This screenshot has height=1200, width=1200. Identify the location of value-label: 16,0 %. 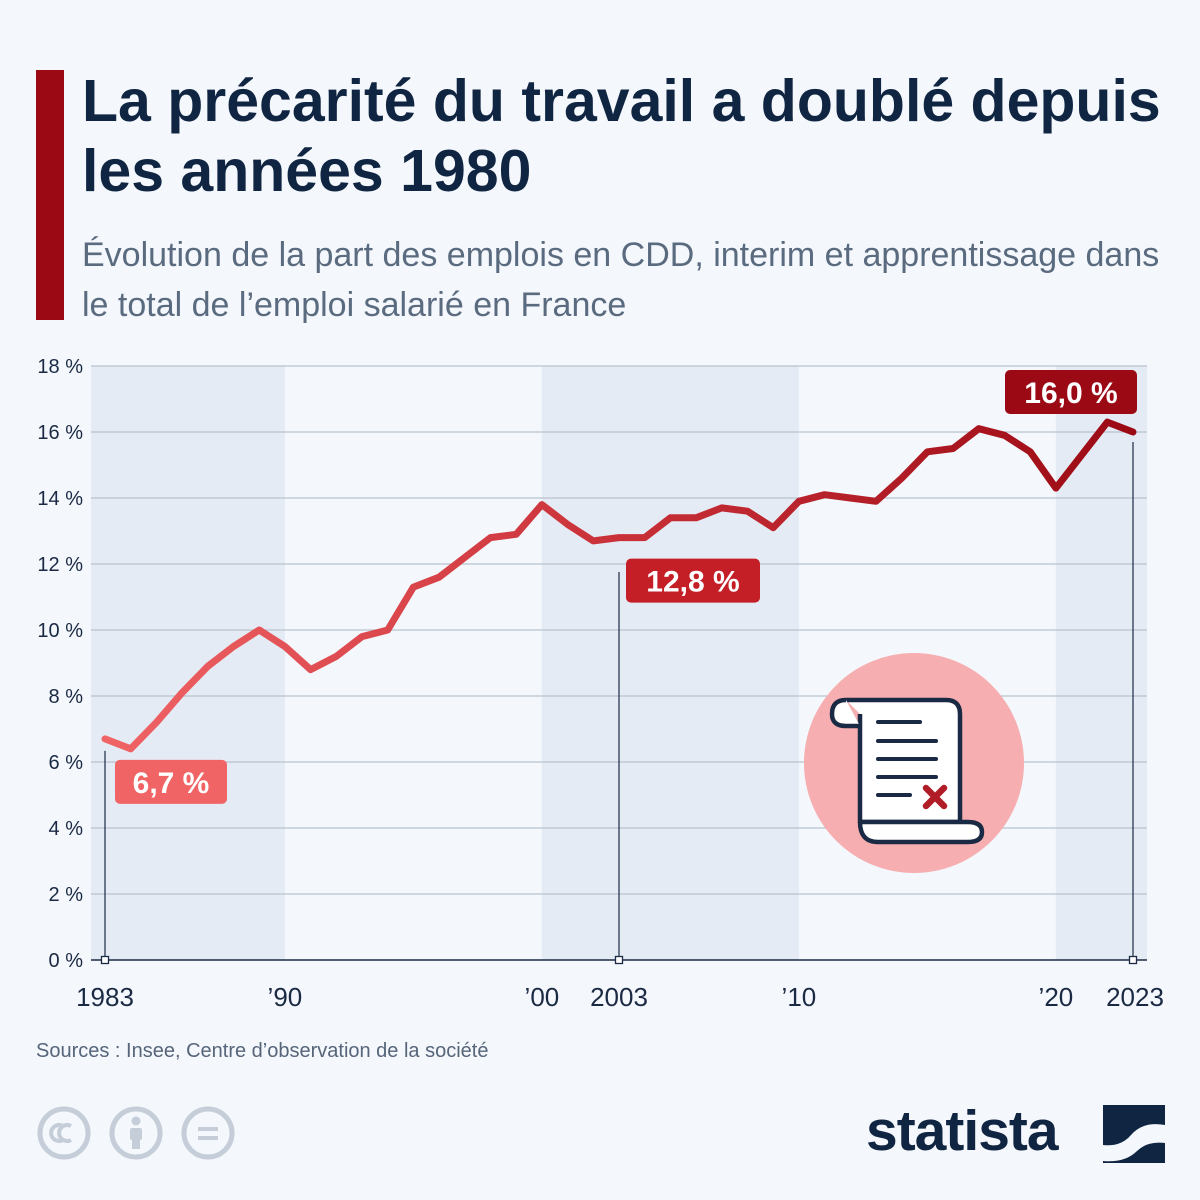
(1070, 393).